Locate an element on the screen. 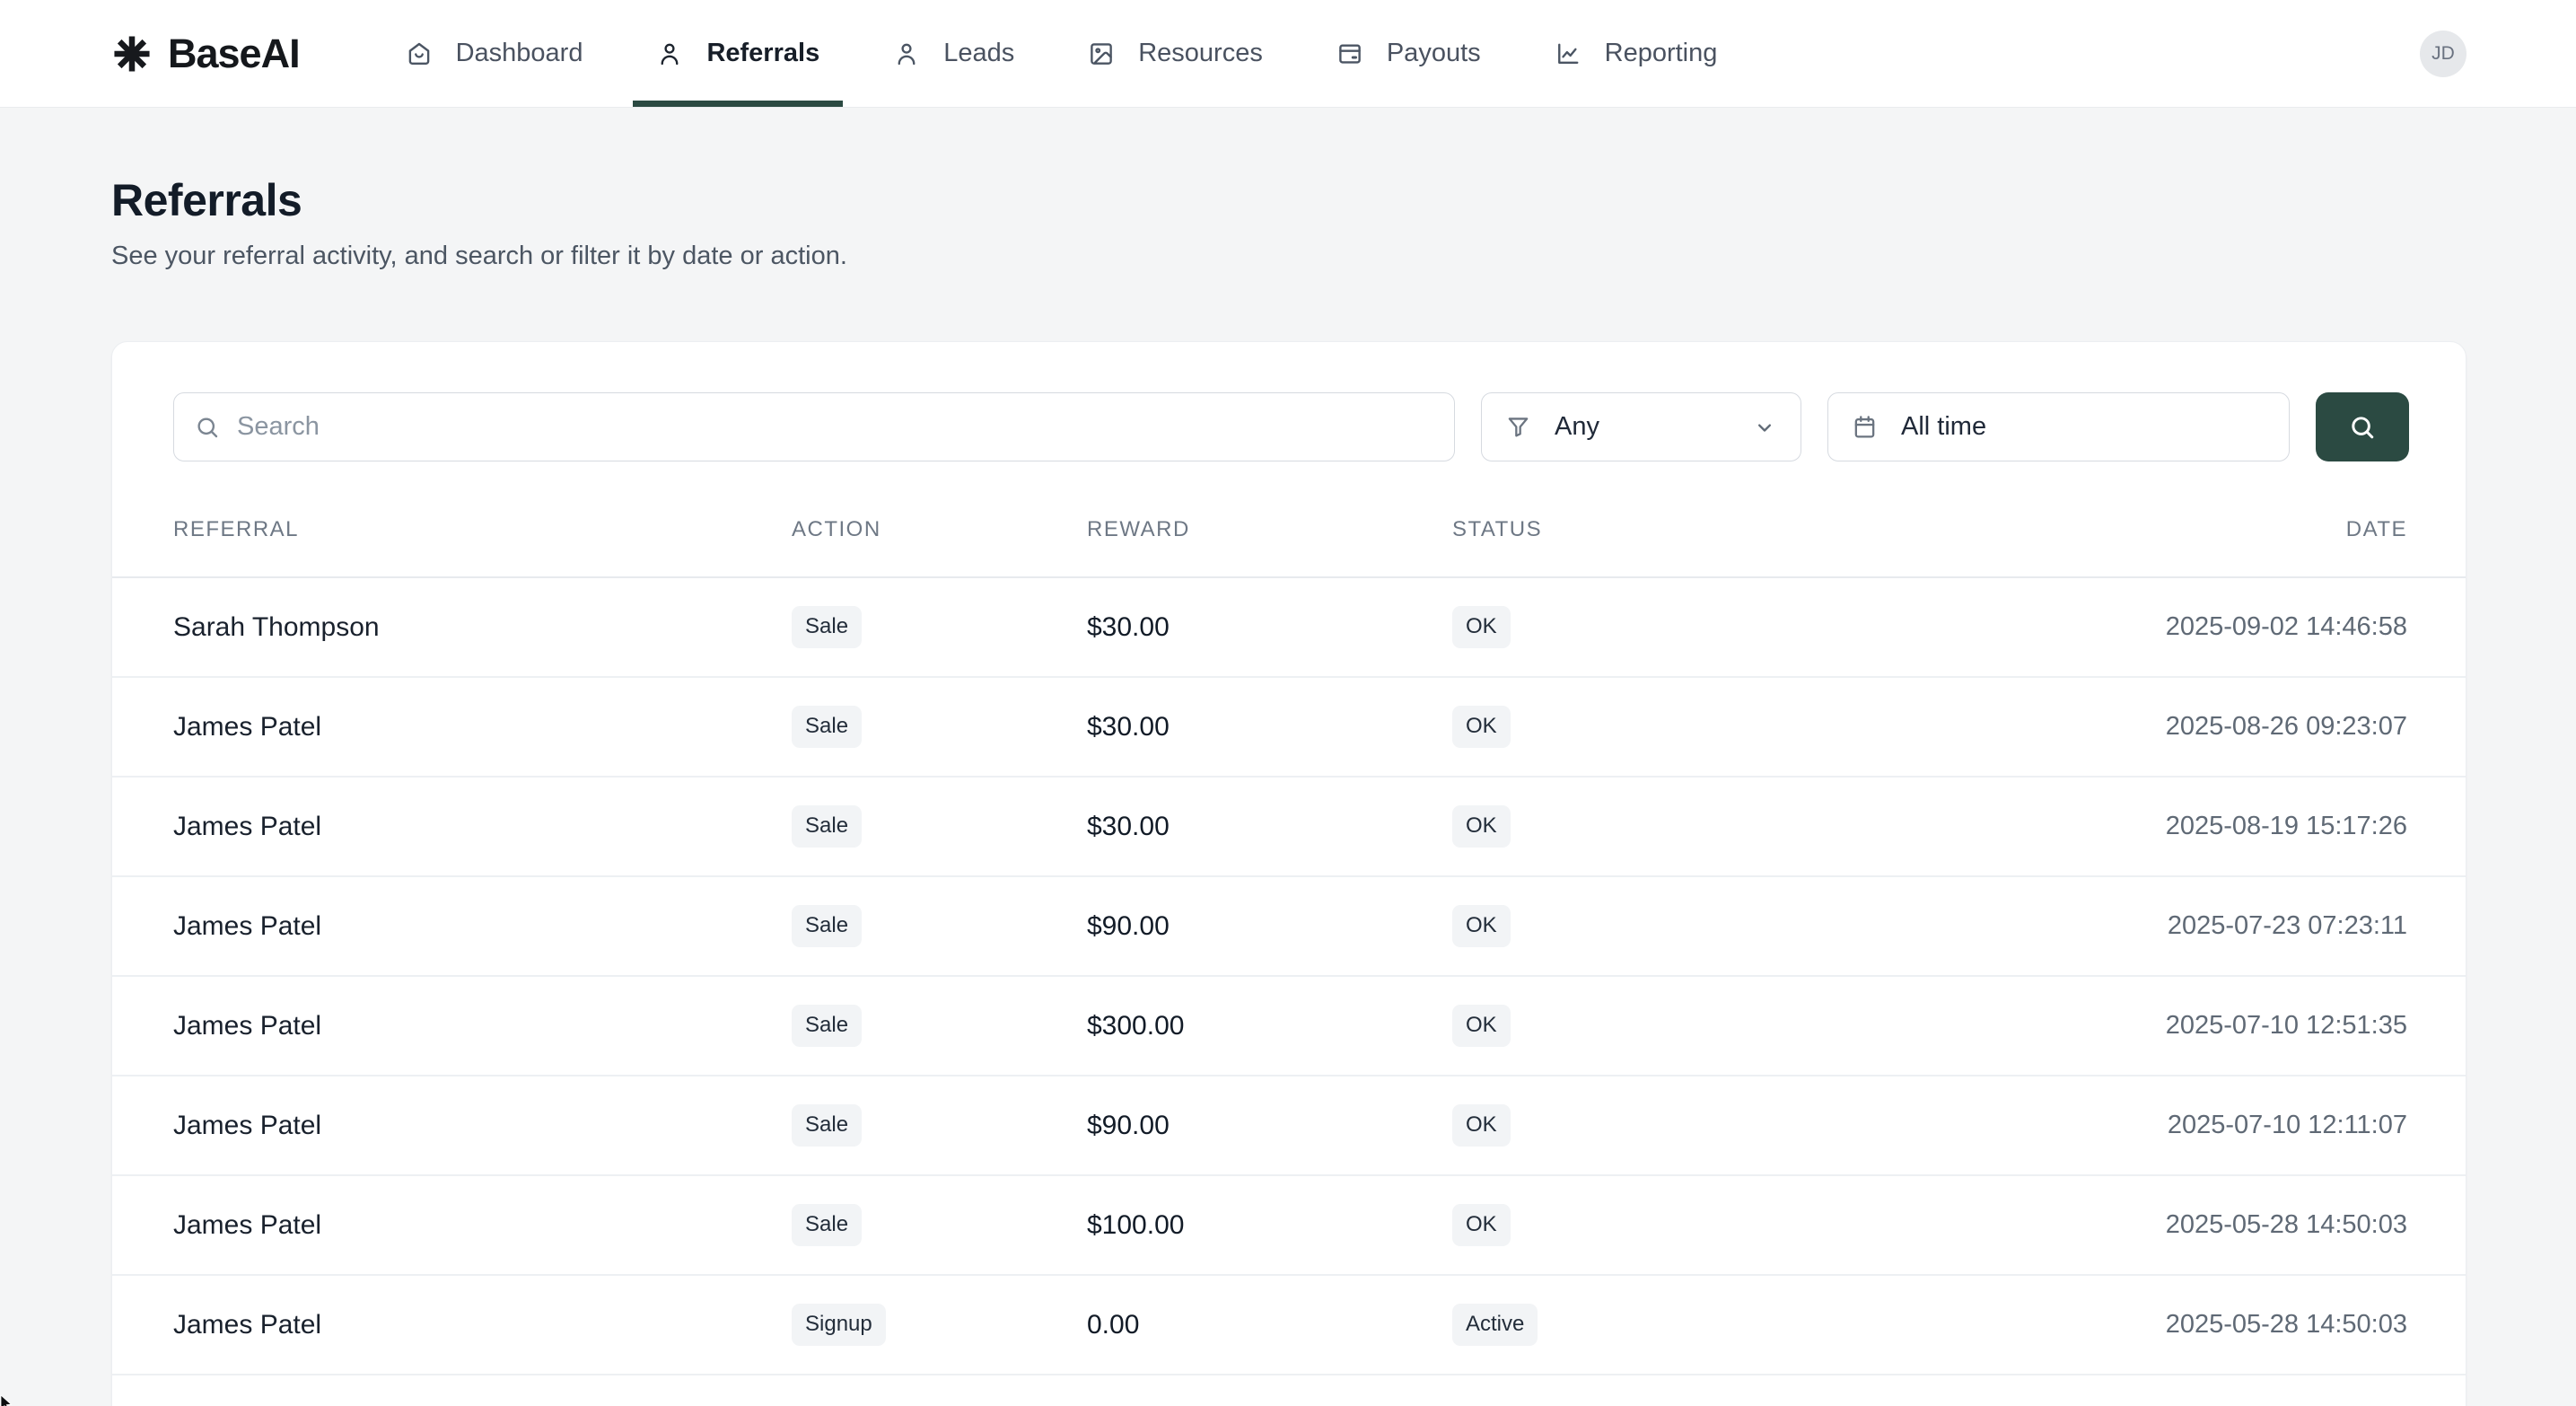  search-submit-button is located at coordinates (2362, 426).